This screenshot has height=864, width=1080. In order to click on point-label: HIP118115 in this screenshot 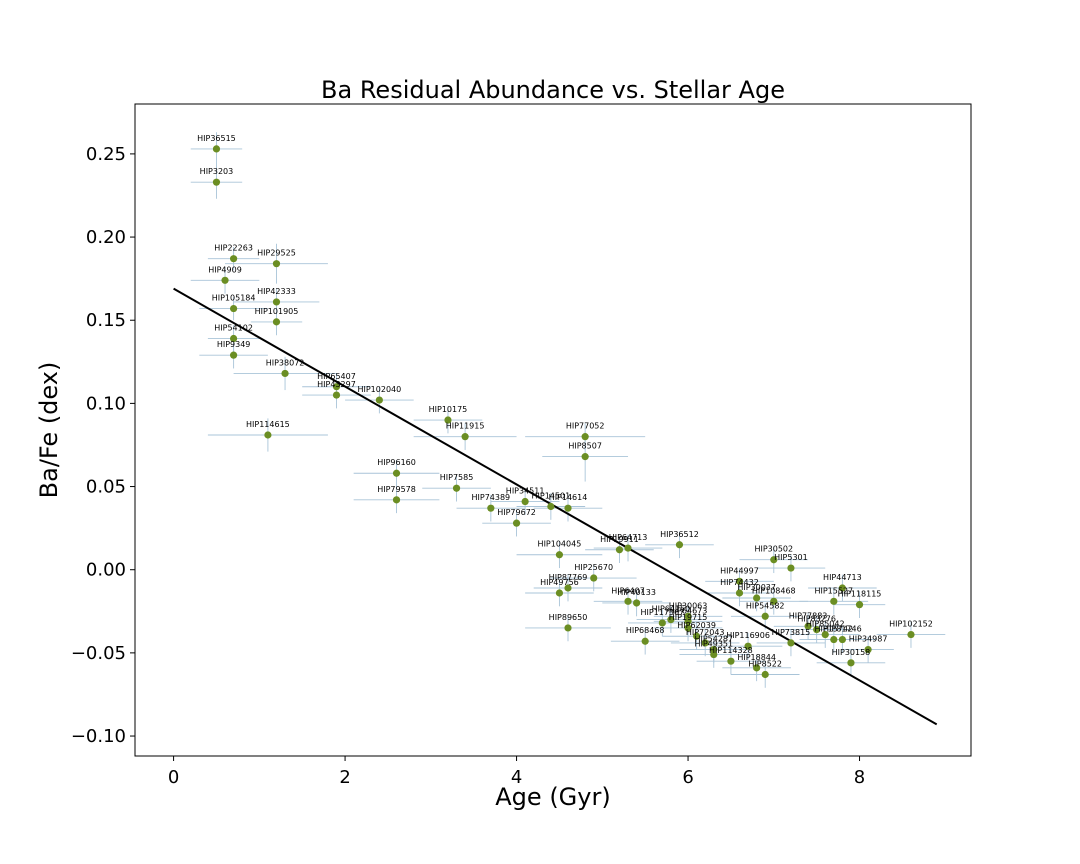, I will do `click(860, 594)`.